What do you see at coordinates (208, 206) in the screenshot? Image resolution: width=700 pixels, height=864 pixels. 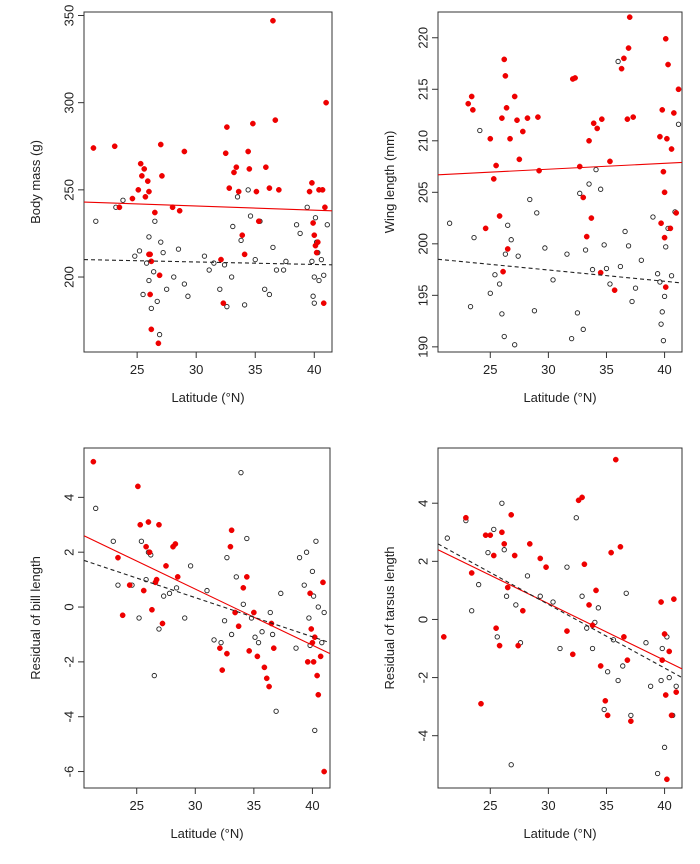 I see `regression-line` at bounding box center [208, 206].